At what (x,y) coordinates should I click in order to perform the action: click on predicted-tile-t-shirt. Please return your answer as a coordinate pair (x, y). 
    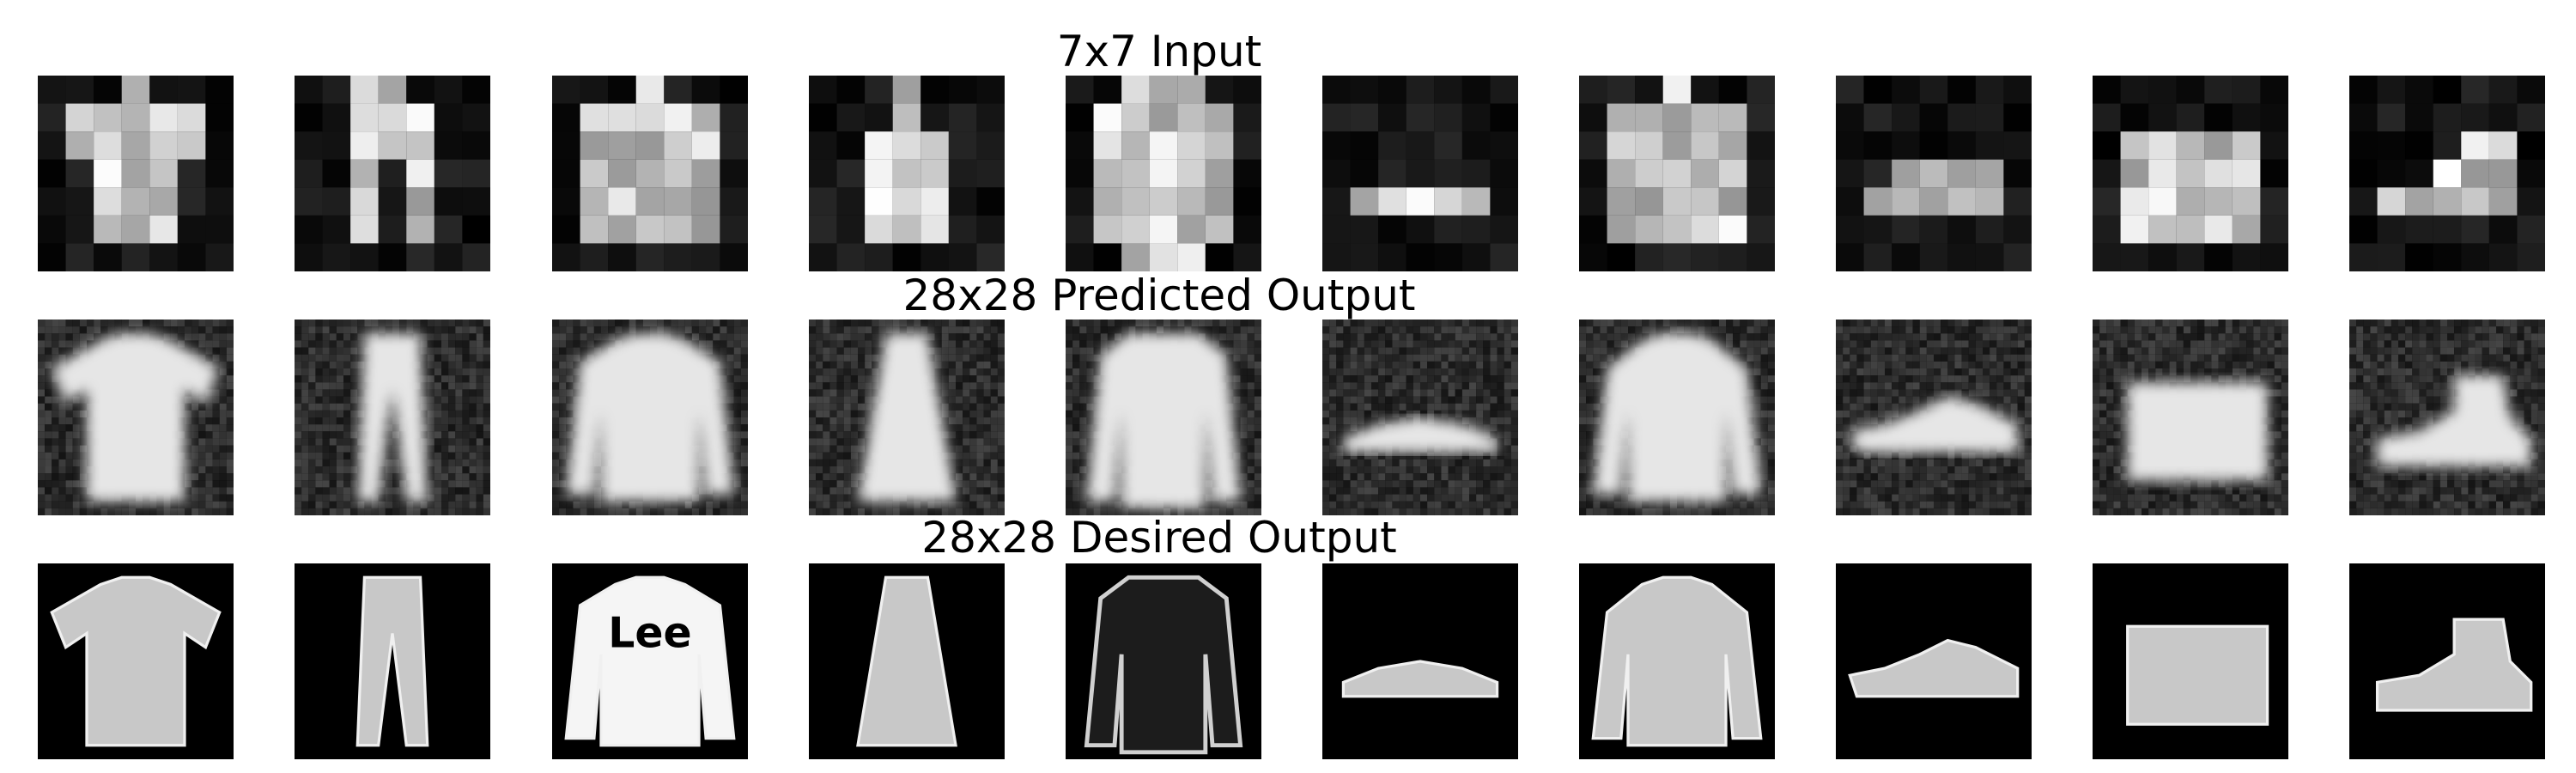
    Looking at the image, I should click on (136, 417).